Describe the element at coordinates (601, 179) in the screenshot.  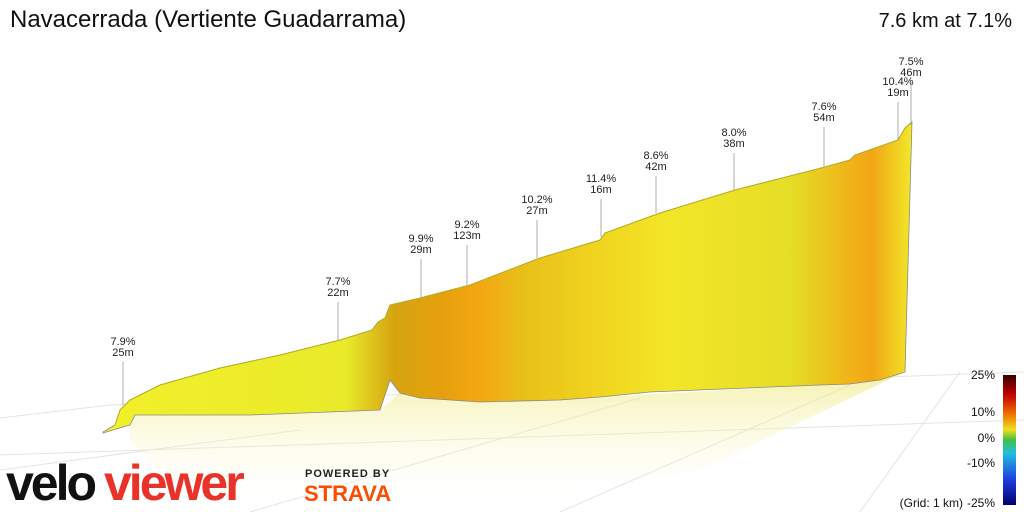
I see `annotation-grade: 11.4%` at that location.